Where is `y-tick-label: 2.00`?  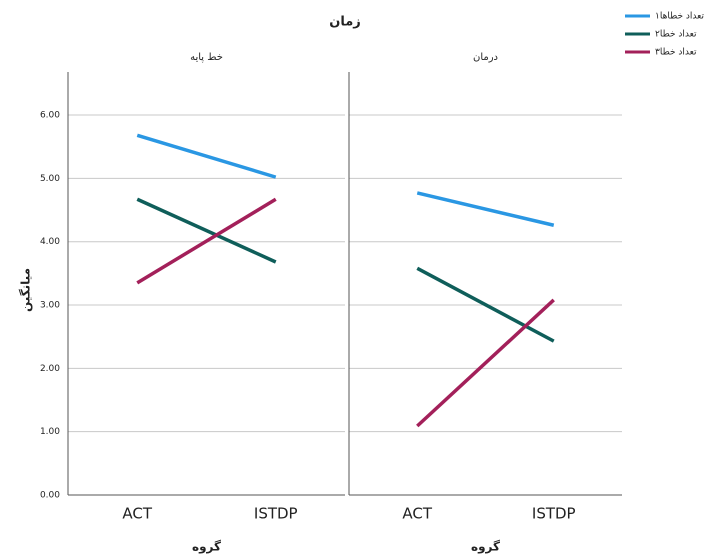
y-tick-label: 2.00 is located at coordinates (50, 369).